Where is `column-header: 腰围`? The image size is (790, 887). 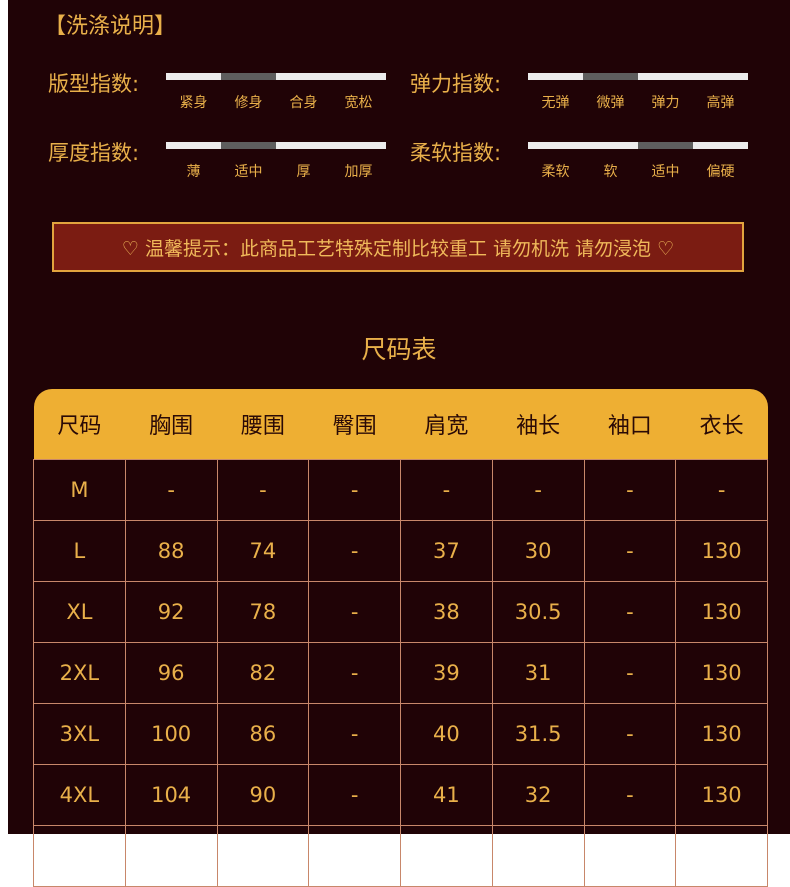 column-header: 腰围 is located at coordinates (263, 424).